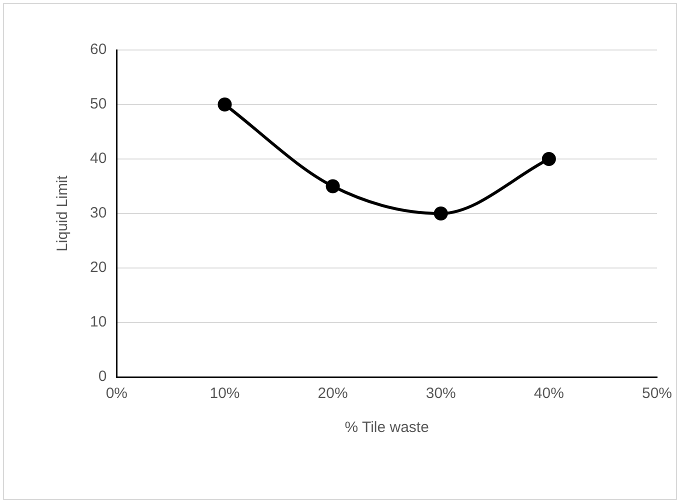 The height and width of the screenshot is (503, 680). Describe the element at coordinates (102, 377) in the screenshot. I see `y-tick-label: 0` at that location.